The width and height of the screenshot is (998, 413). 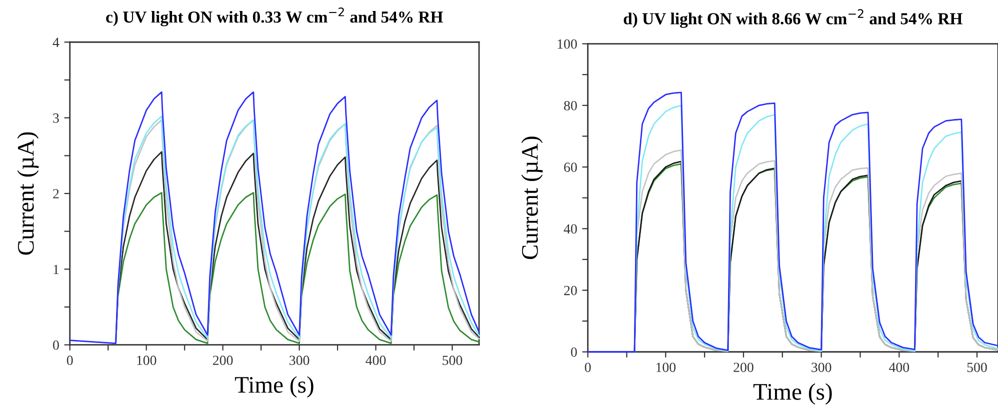 What do you see at coordinates (567, 44) in the screenshot?
I see `y-tick-label: 100` at bounding box center [567, 44].